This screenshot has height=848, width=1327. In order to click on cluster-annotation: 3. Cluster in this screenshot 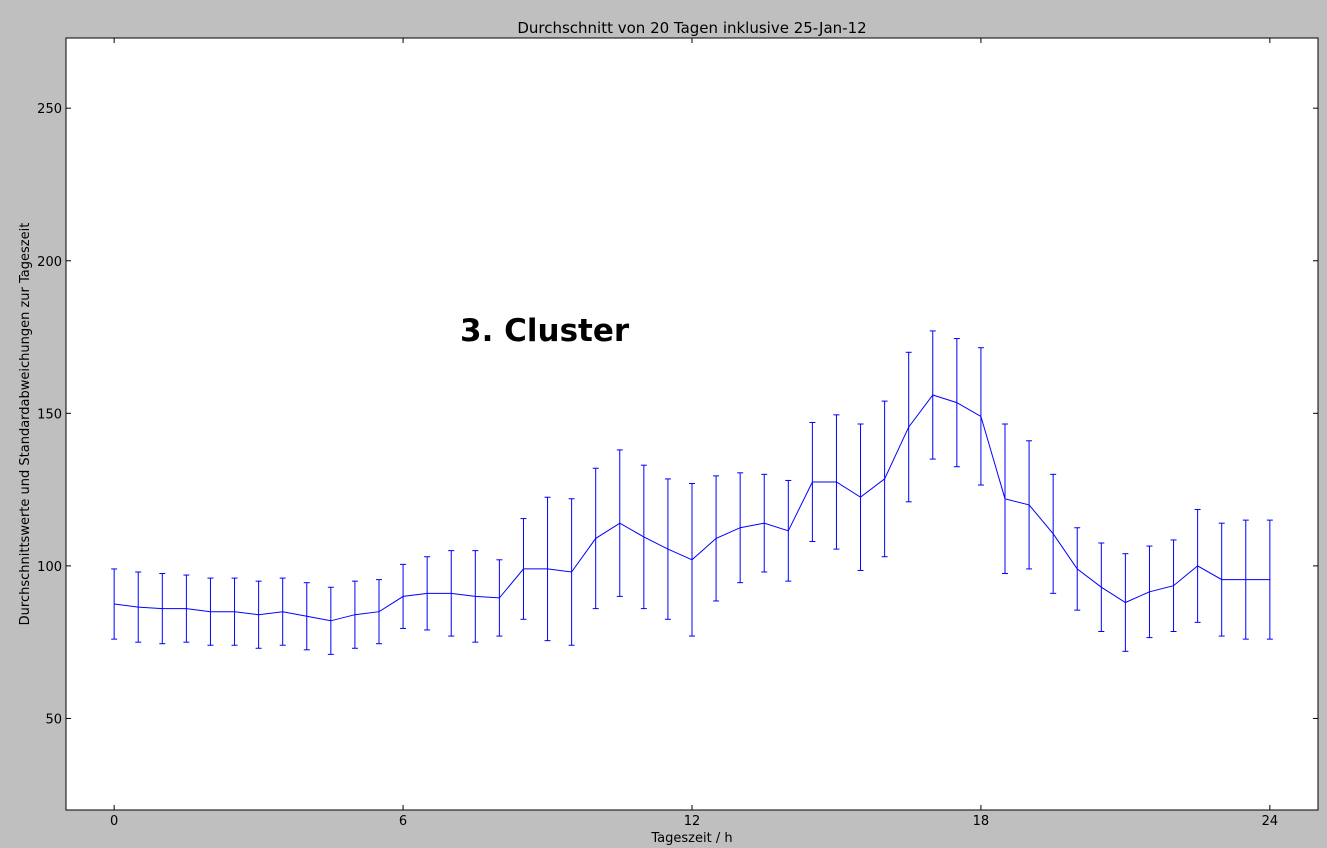, I will do `click(545, 331)`.